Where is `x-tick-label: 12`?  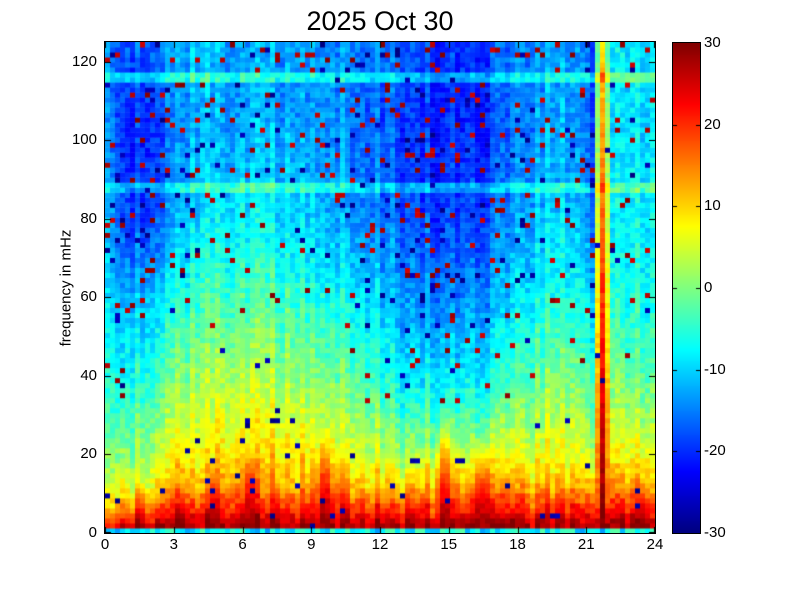
x-tick-label: 12 is located at coordinates (380, 544).